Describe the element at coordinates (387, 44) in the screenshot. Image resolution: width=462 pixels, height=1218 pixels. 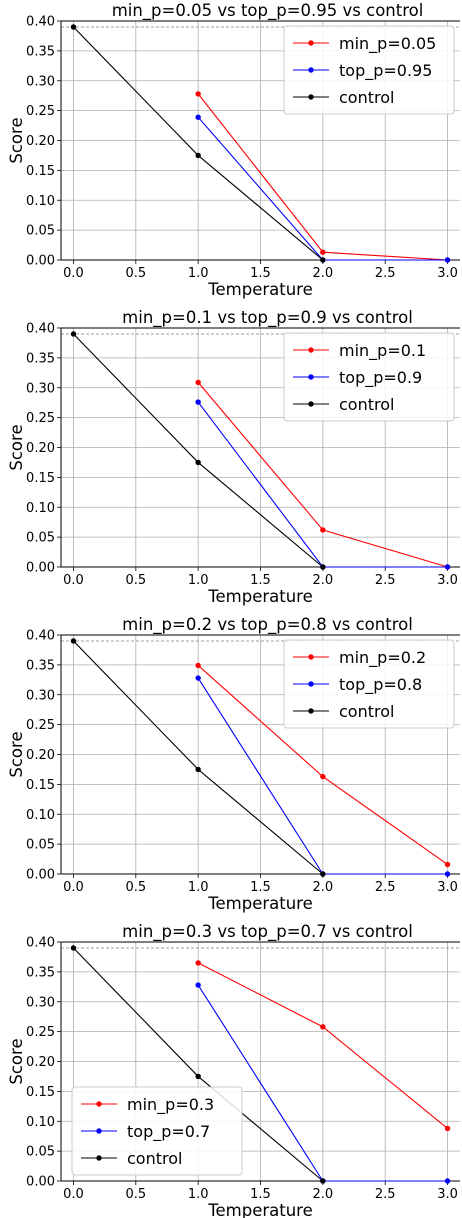
I see `legend-label: min_p=0.05` at that location.